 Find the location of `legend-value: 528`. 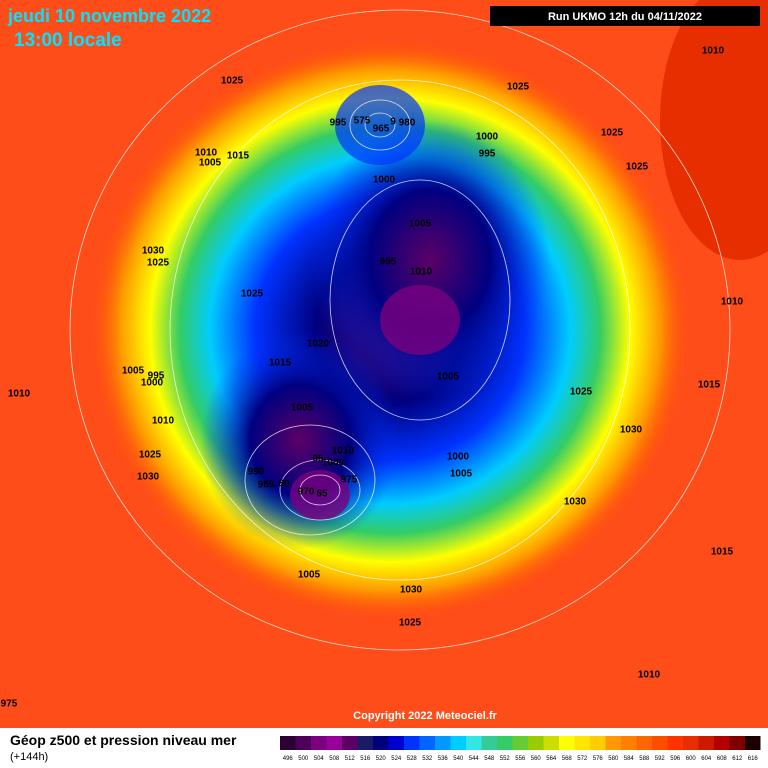

legend-value: 528 is located at coordinates (412, 759).